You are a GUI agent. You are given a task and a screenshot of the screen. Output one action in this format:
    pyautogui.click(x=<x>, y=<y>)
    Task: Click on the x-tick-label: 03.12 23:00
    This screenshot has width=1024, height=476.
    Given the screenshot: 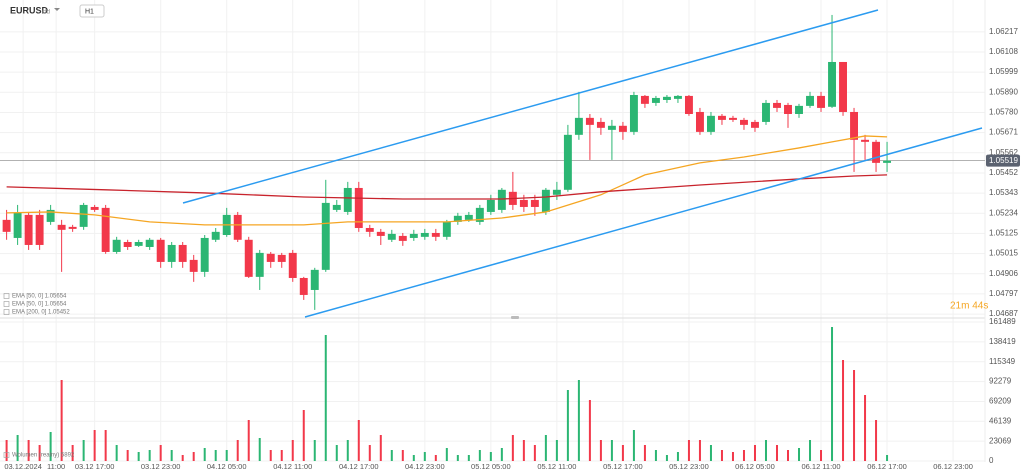 What is the action you would take?
    pyautogui.click(x=161, y=466)
    